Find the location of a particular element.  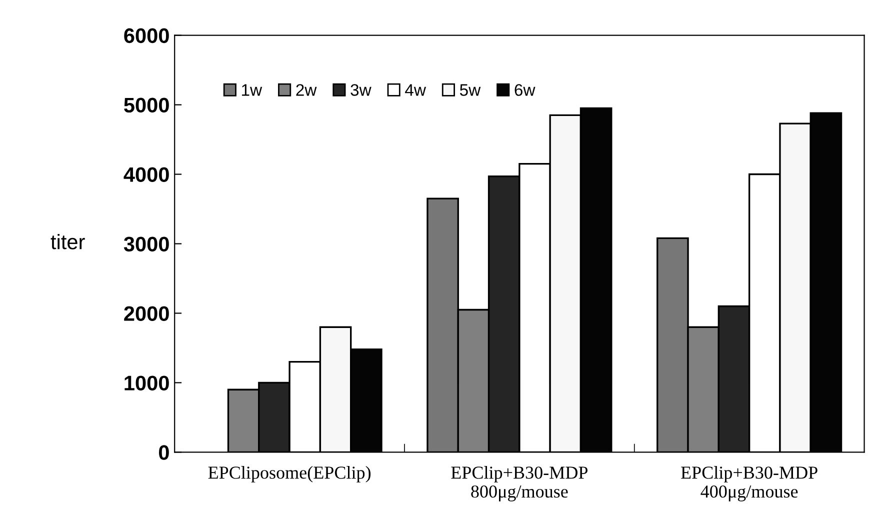

legend-label: 4w is located at coordinates (415, 90).